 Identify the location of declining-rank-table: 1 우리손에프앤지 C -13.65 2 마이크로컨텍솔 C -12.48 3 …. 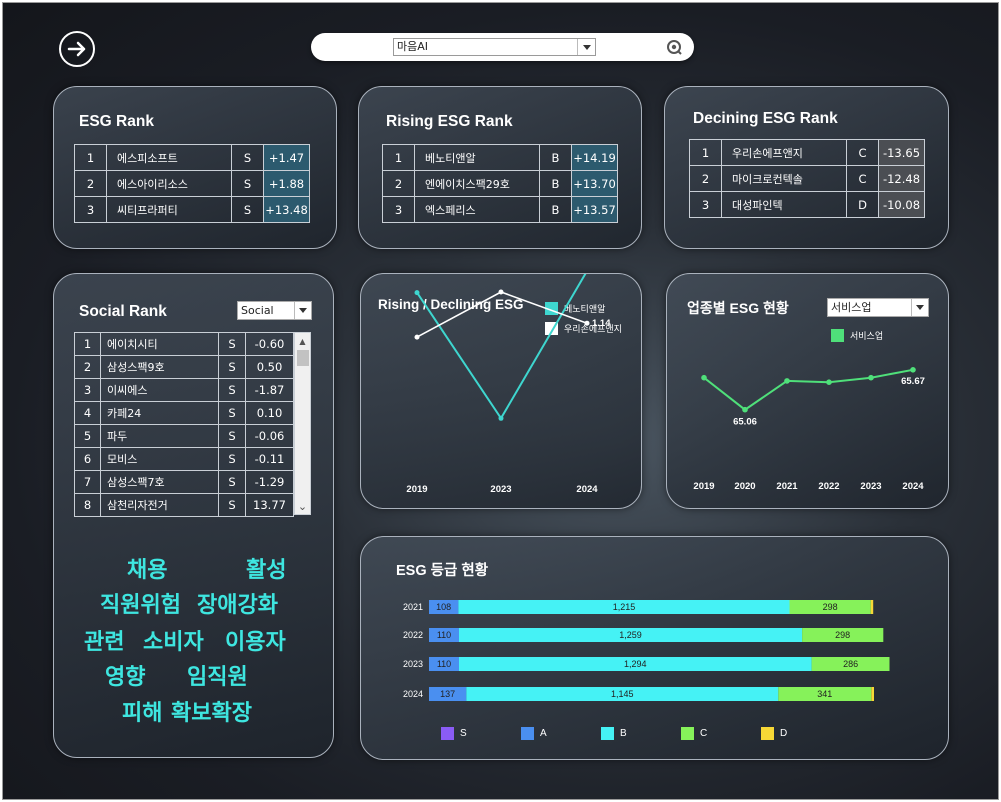
(807, 178).